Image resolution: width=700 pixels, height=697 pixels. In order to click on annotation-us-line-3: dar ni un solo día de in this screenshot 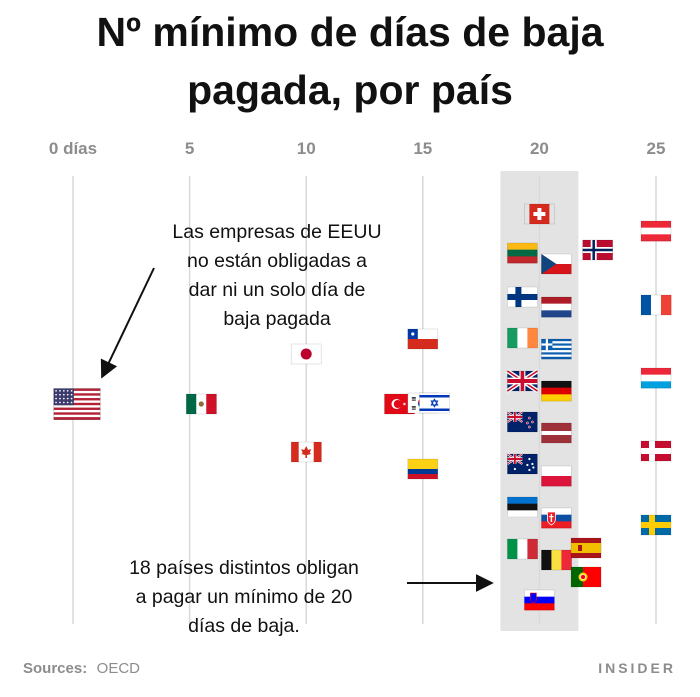, I will do `click(277, 290)`.